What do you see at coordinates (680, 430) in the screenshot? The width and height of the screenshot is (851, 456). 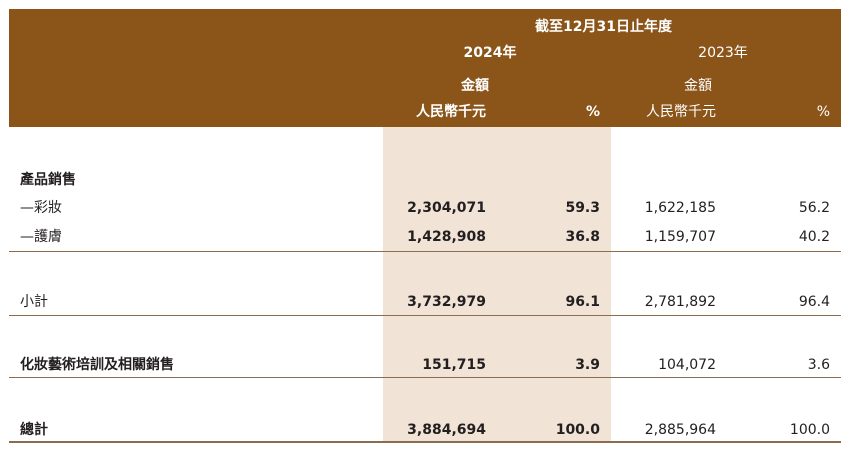 I see `total-value-2023: 2,885,964` at bounding box center [680, 430].